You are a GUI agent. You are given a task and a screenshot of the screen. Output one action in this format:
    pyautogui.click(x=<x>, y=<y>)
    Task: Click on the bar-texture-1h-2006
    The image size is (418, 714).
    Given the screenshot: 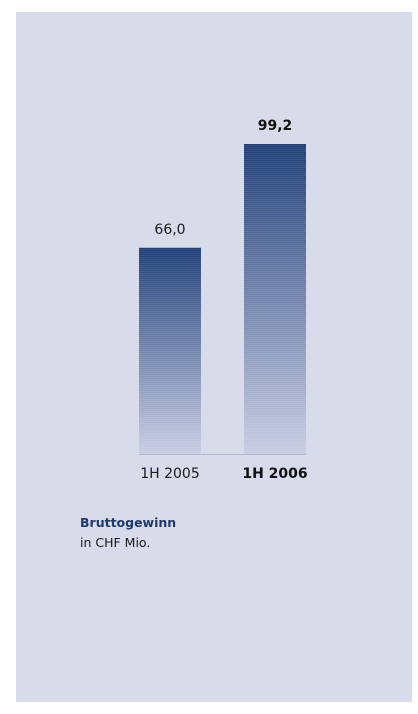 What is the action you would take?
    pyautogui.click(x=275, y=299)
    